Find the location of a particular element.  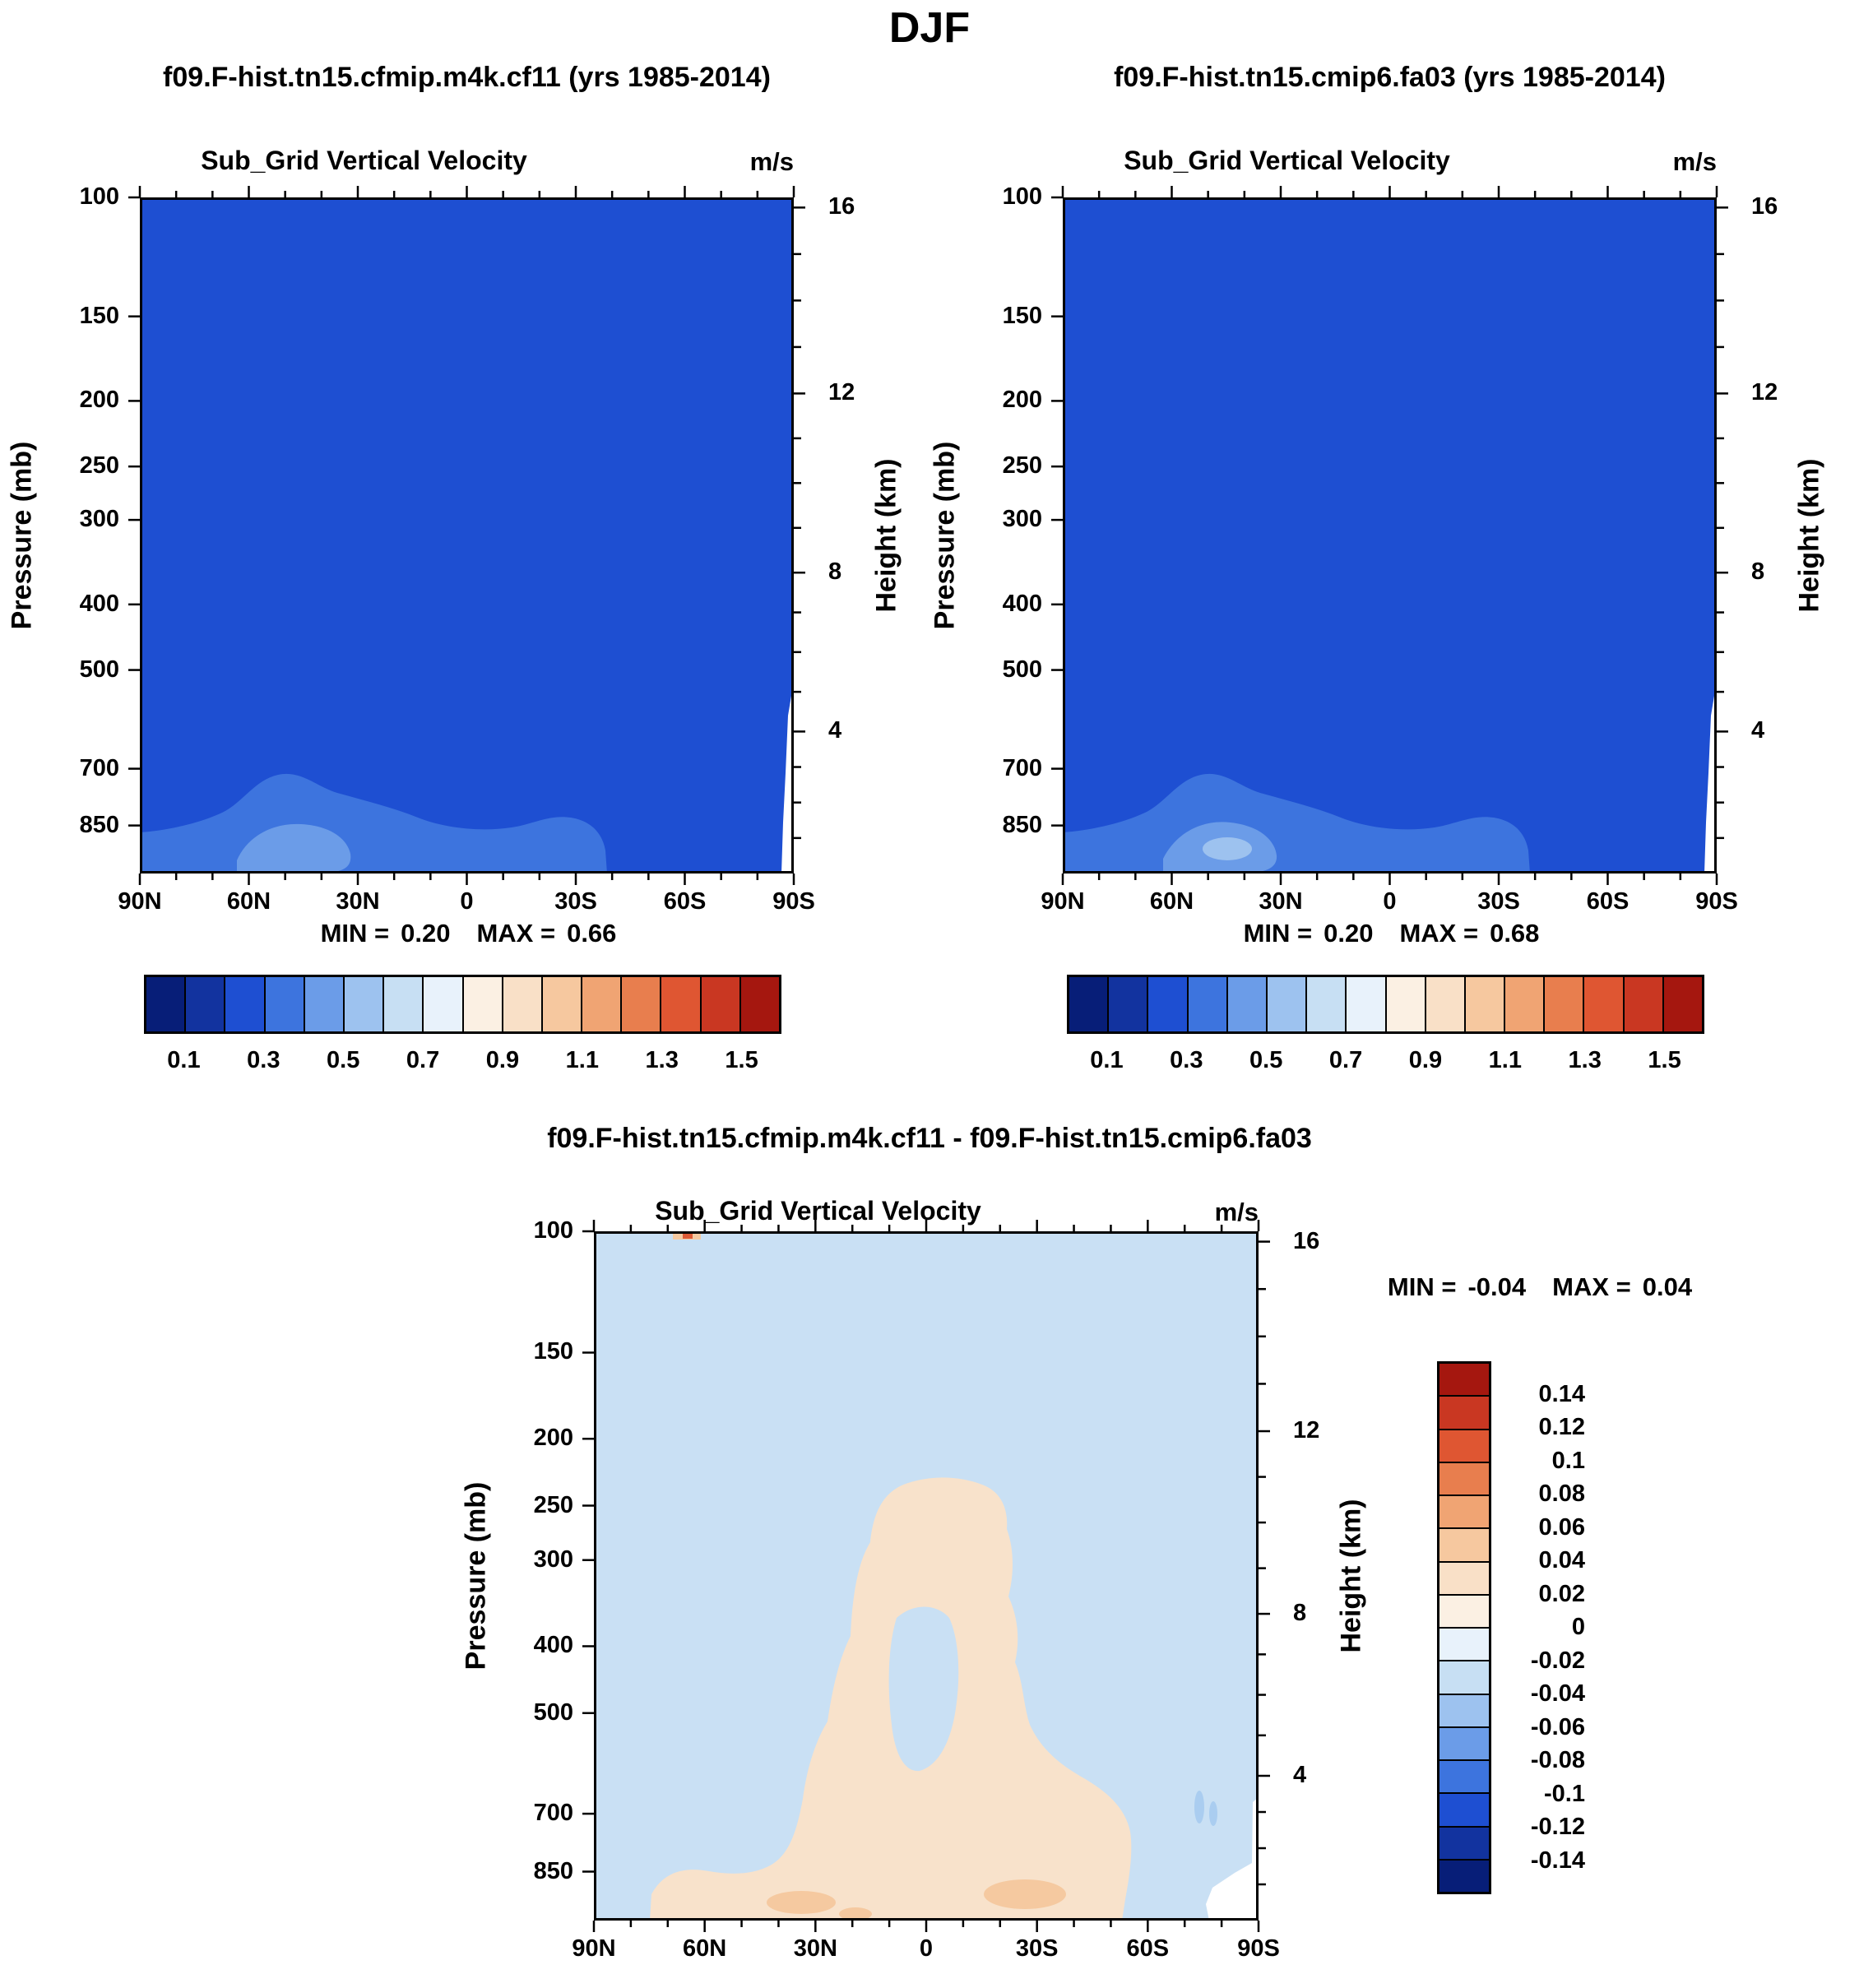

colorbar-tick-label: 0.06 is located at coordinates (1561, 1527).